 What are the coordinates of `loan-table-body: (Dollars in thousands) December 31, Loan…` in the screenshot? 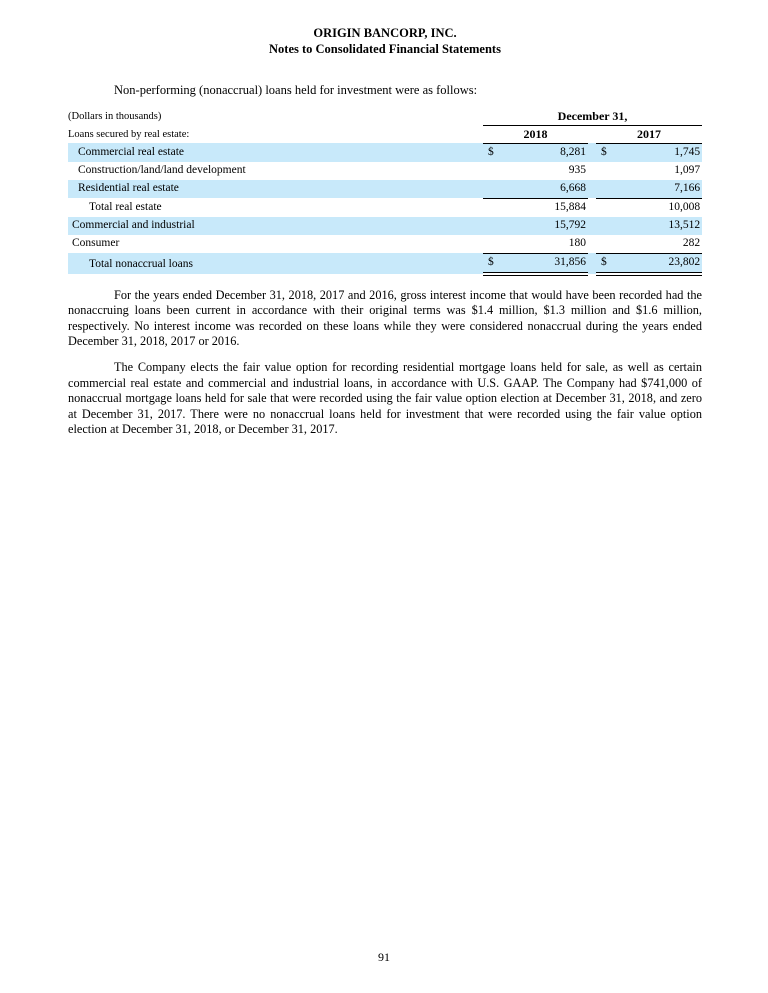 It's located at (385, 191).